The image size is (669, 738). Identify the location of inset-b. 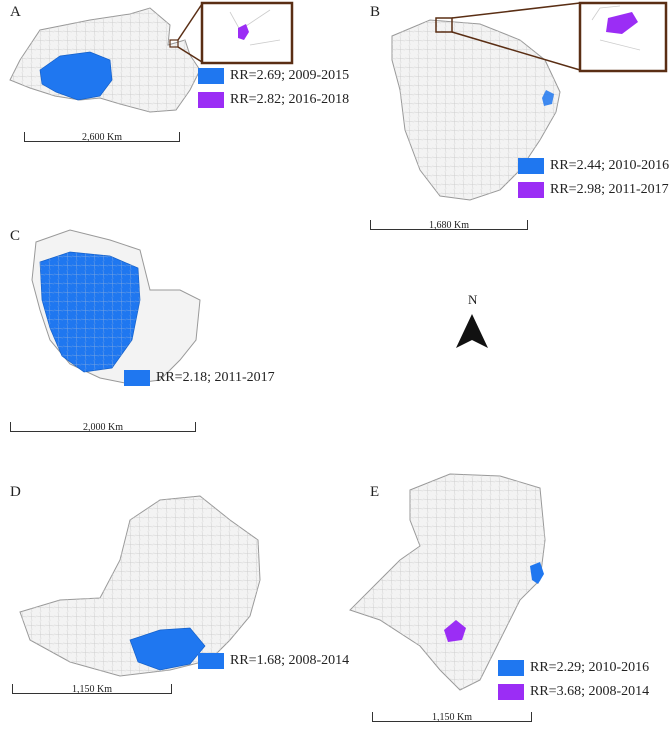
(623, 37).